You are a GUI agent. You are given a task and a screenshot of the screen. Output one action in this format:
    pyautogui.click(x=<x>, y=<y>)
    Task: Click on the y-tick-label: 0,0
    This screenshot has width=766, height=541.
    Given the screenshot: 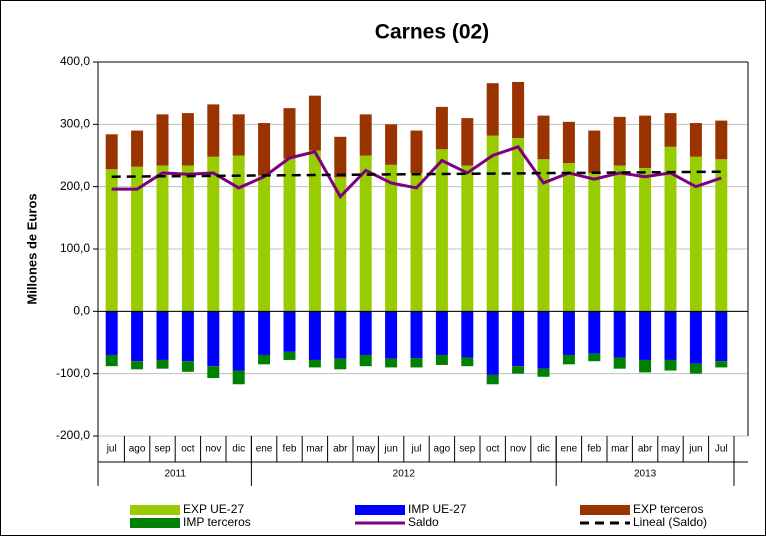 What is the action you would take?
    pyautogui.click(x=81, y=311)
    